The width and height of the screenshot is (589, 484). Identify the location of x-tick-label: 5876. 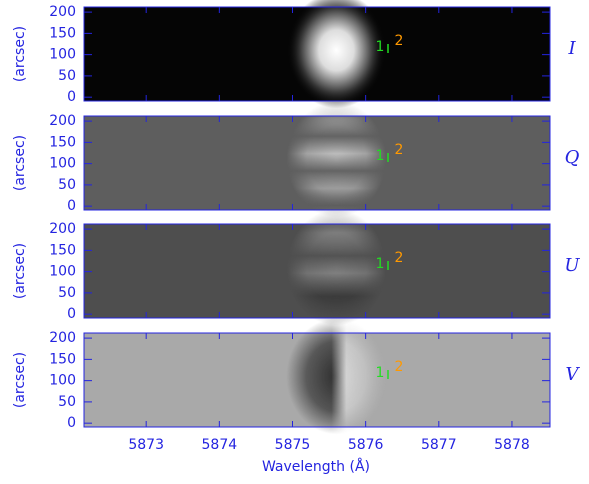
(366, 445).